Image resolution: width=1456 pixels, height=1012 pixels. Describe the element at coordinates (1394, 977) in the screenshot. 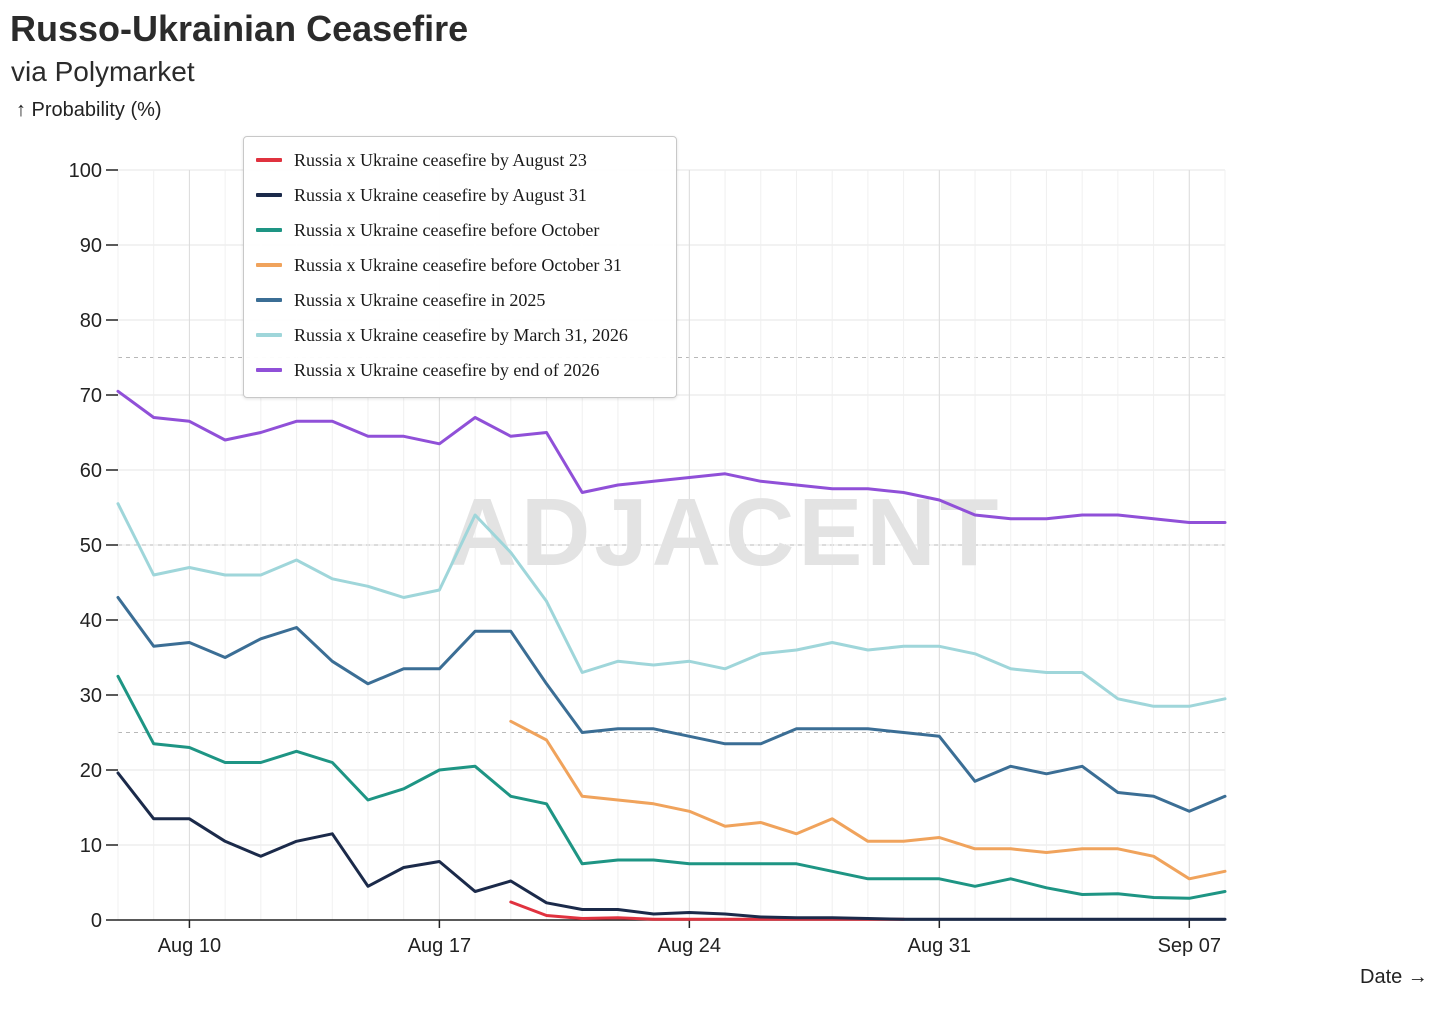

I see `x-axis-label: Date →` at that location.